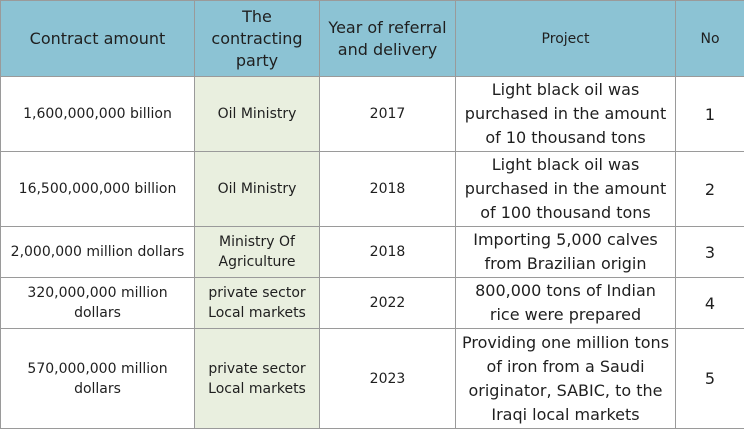  I want to click on contract-amount-cell: 320,000,000 million dollars, so click(98, 303).